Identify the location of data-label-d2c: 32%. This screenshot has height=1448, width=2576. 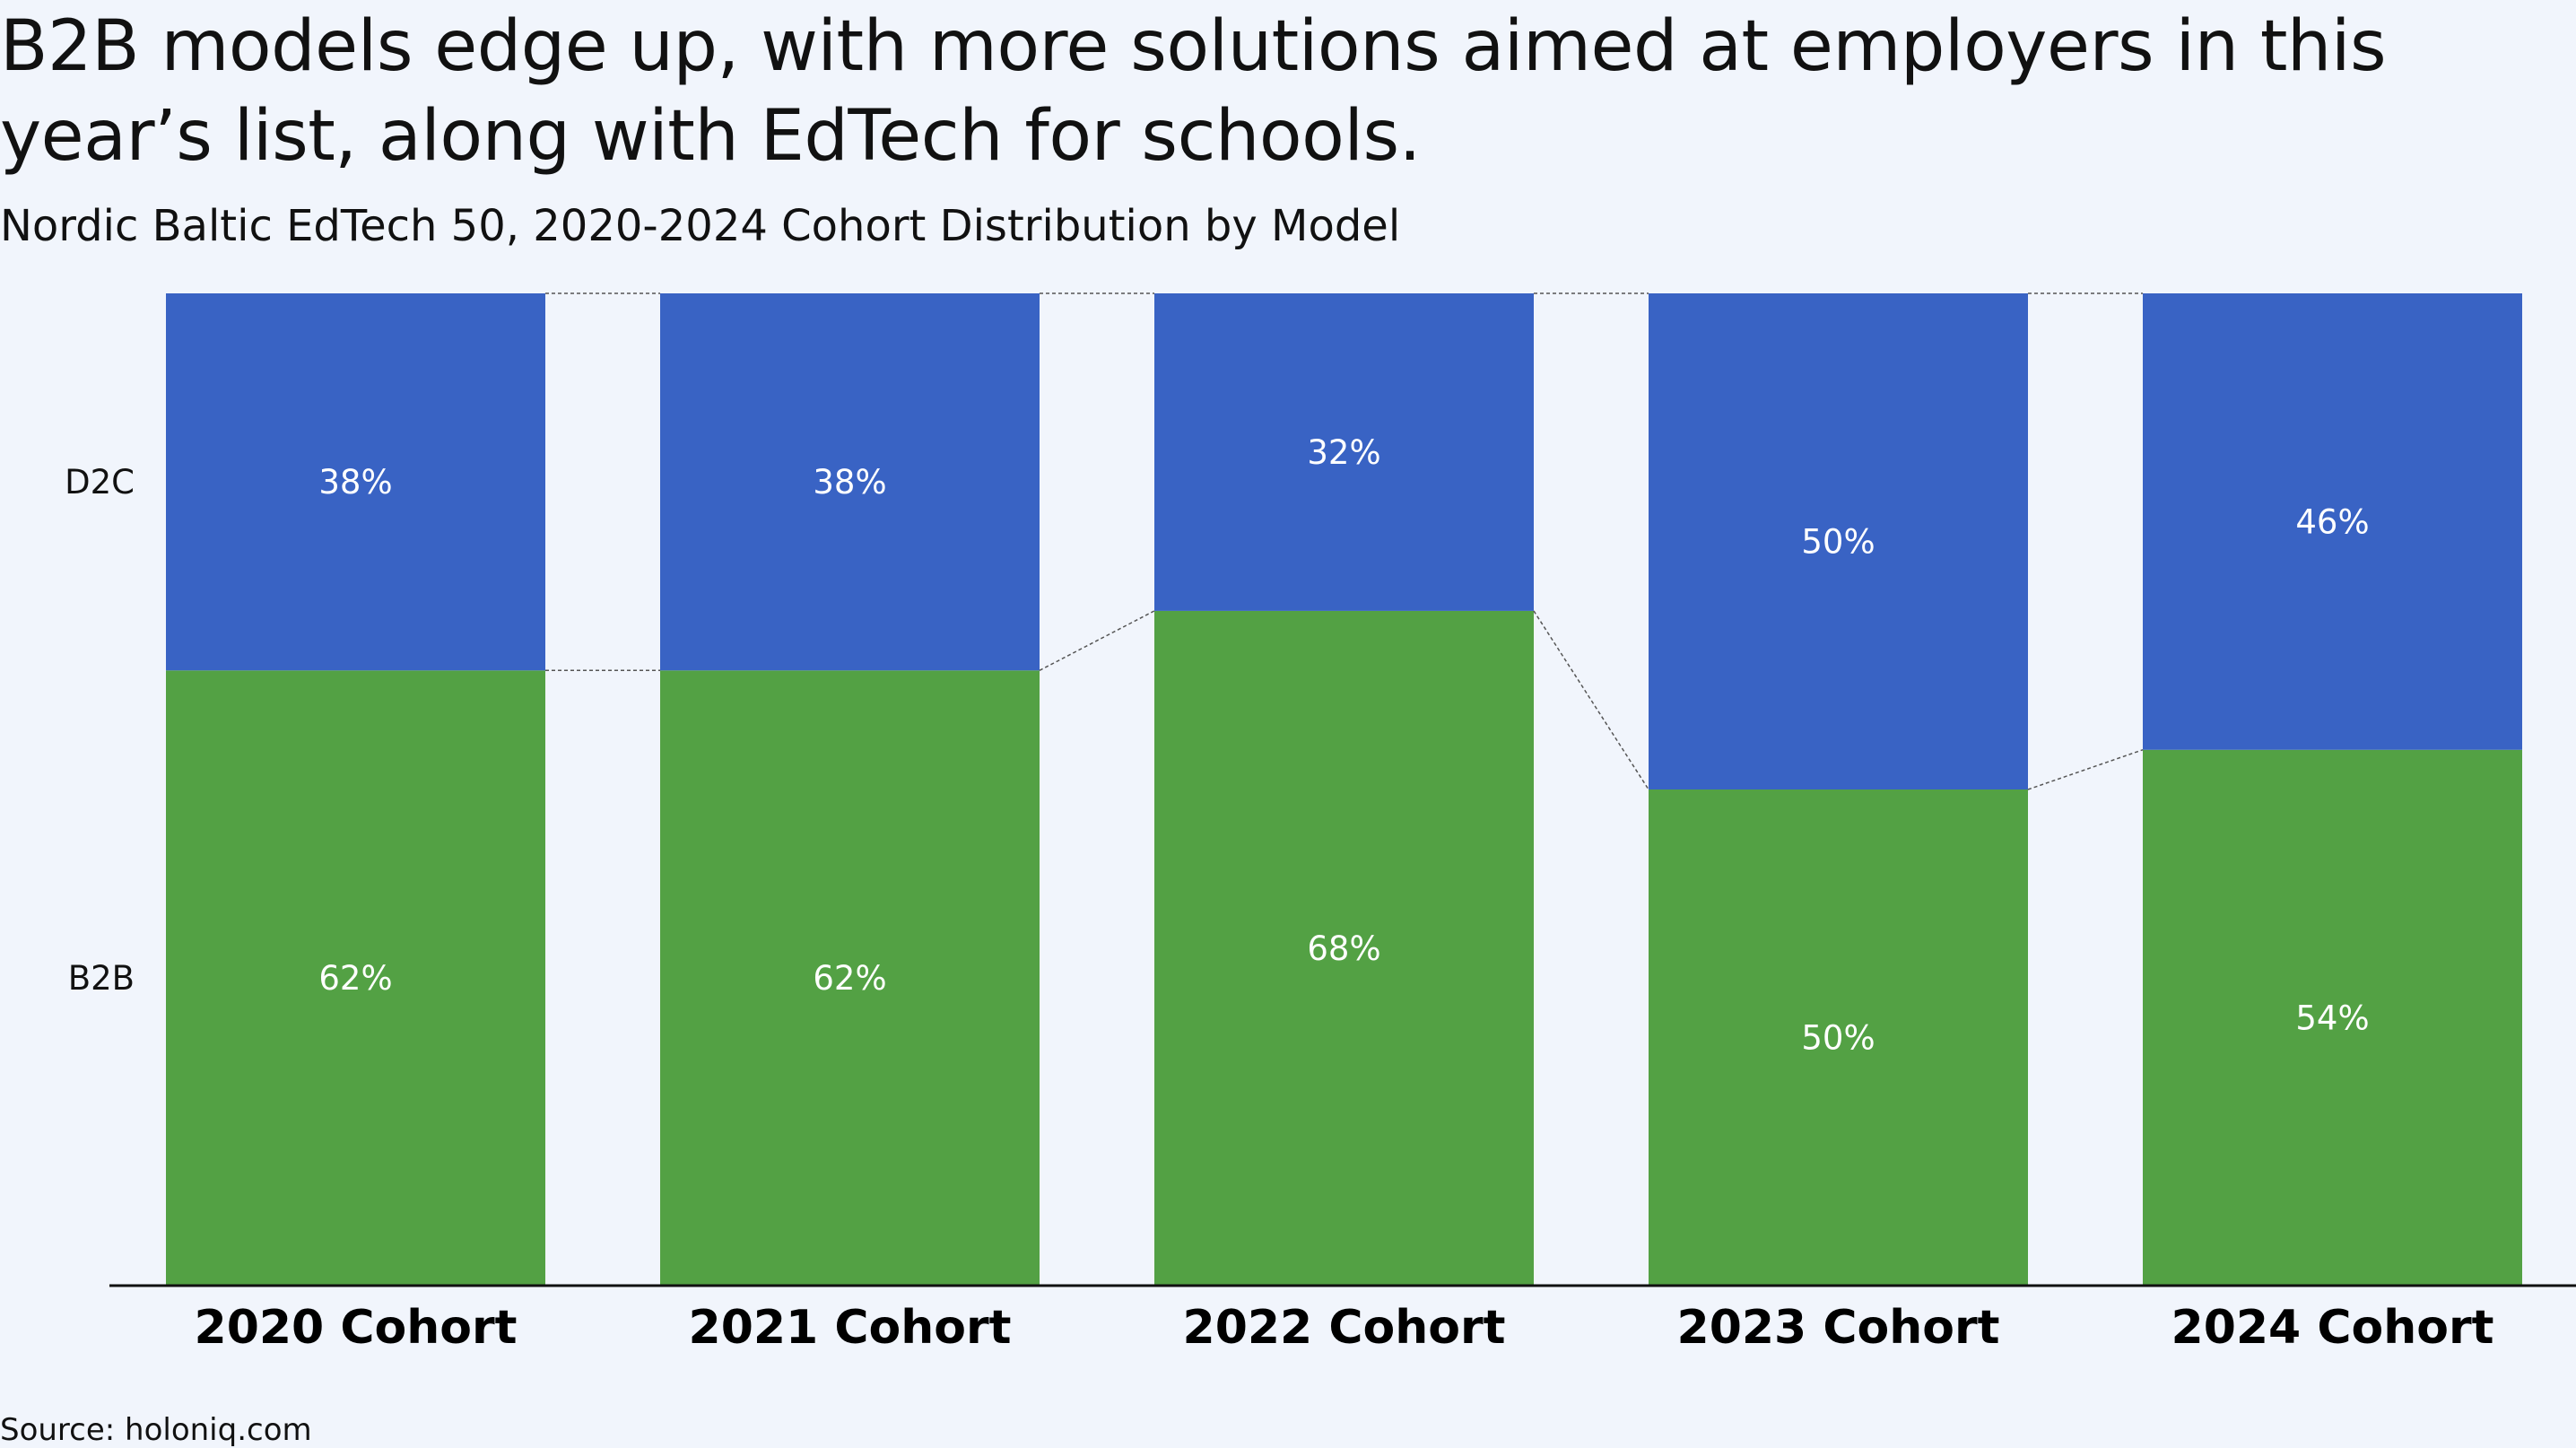
(1343, 452).